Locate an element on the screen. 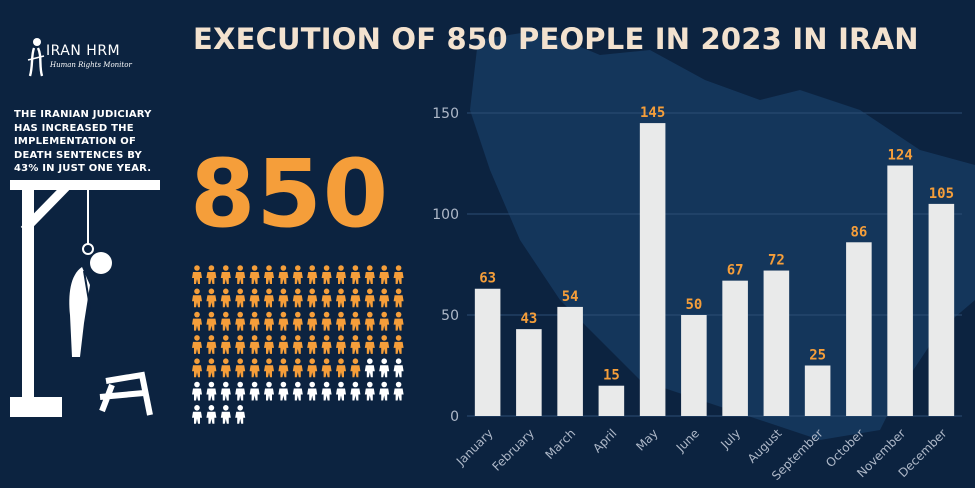 This screenshot has width=975, height=488. x-tick-label: July is located at coordinates (730, 439).